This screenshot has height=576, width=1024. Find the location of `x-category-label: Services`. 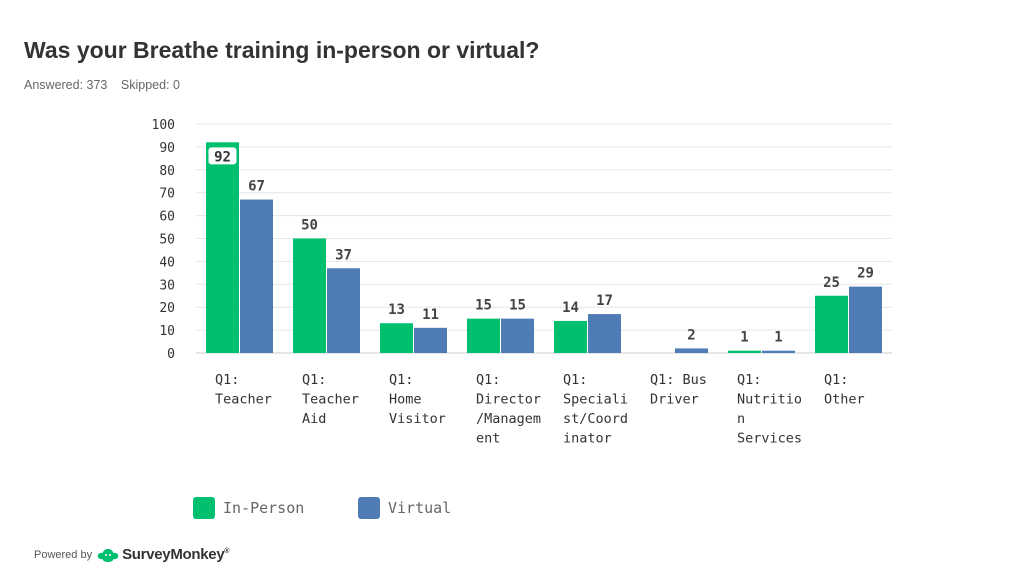

x-category-label: Services is located at coordinates (769, 439).